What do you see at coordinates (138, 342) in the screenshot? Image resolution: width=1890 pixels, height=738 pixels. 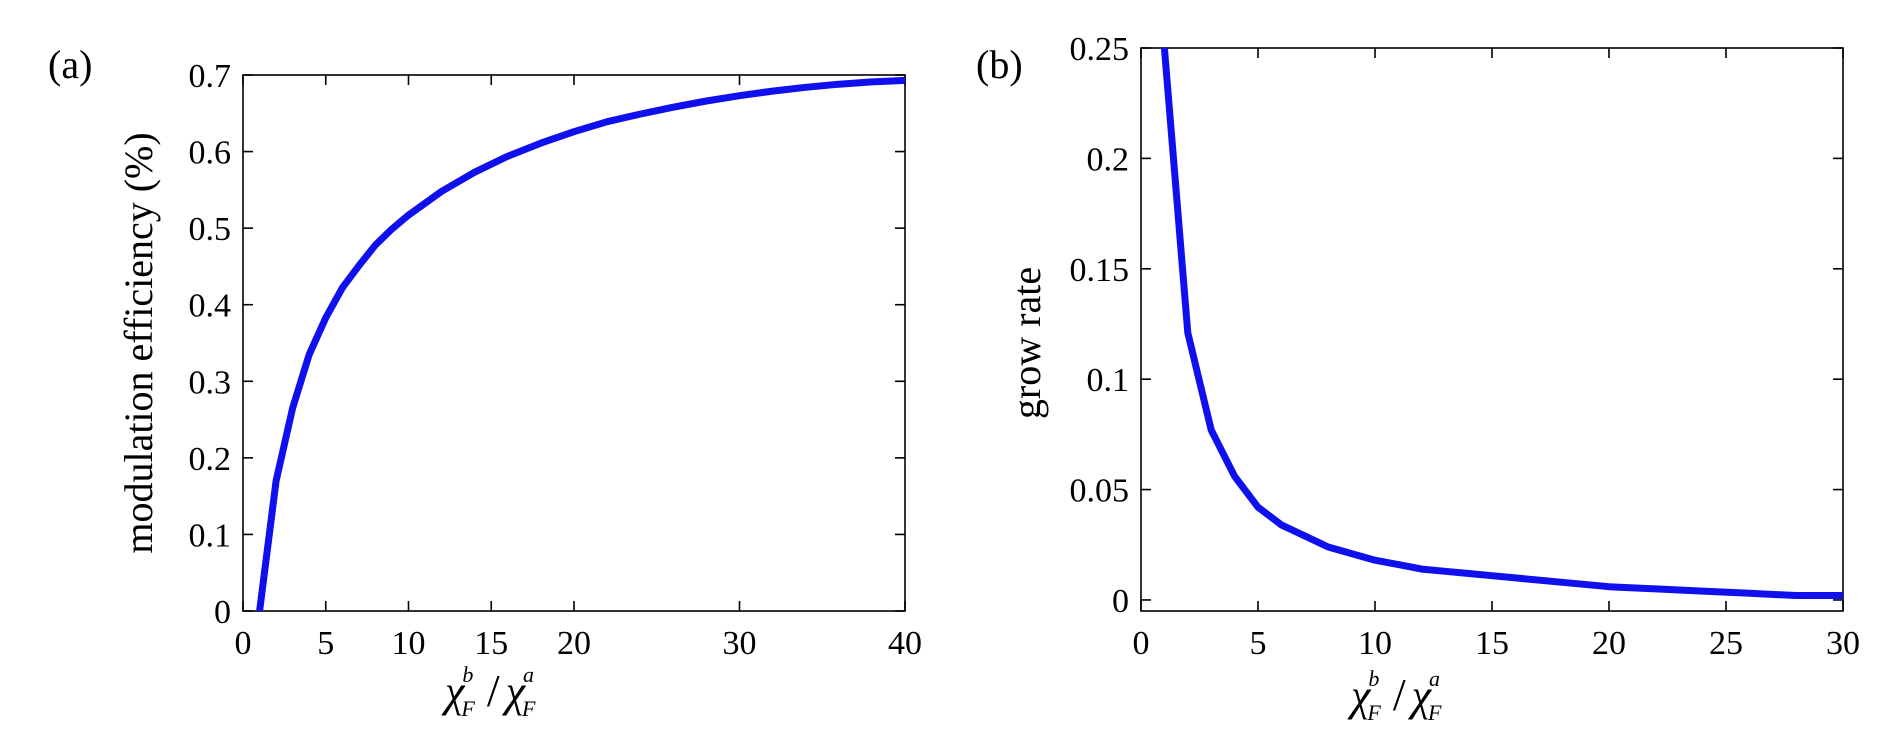 I see `y-axis-label: modulation efficiency (%)` at bounding box center [138, 342].